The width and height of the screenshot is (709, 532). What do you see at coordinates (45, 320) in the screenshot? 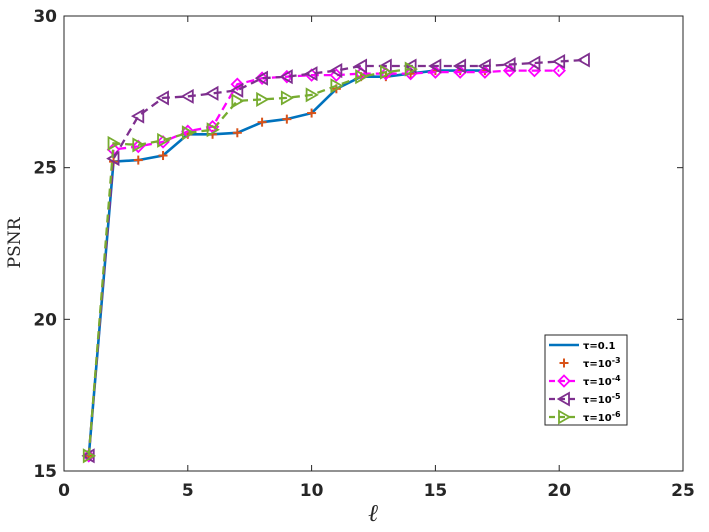
I see `y-tick-label: 20` at bounding box center [45, 320].